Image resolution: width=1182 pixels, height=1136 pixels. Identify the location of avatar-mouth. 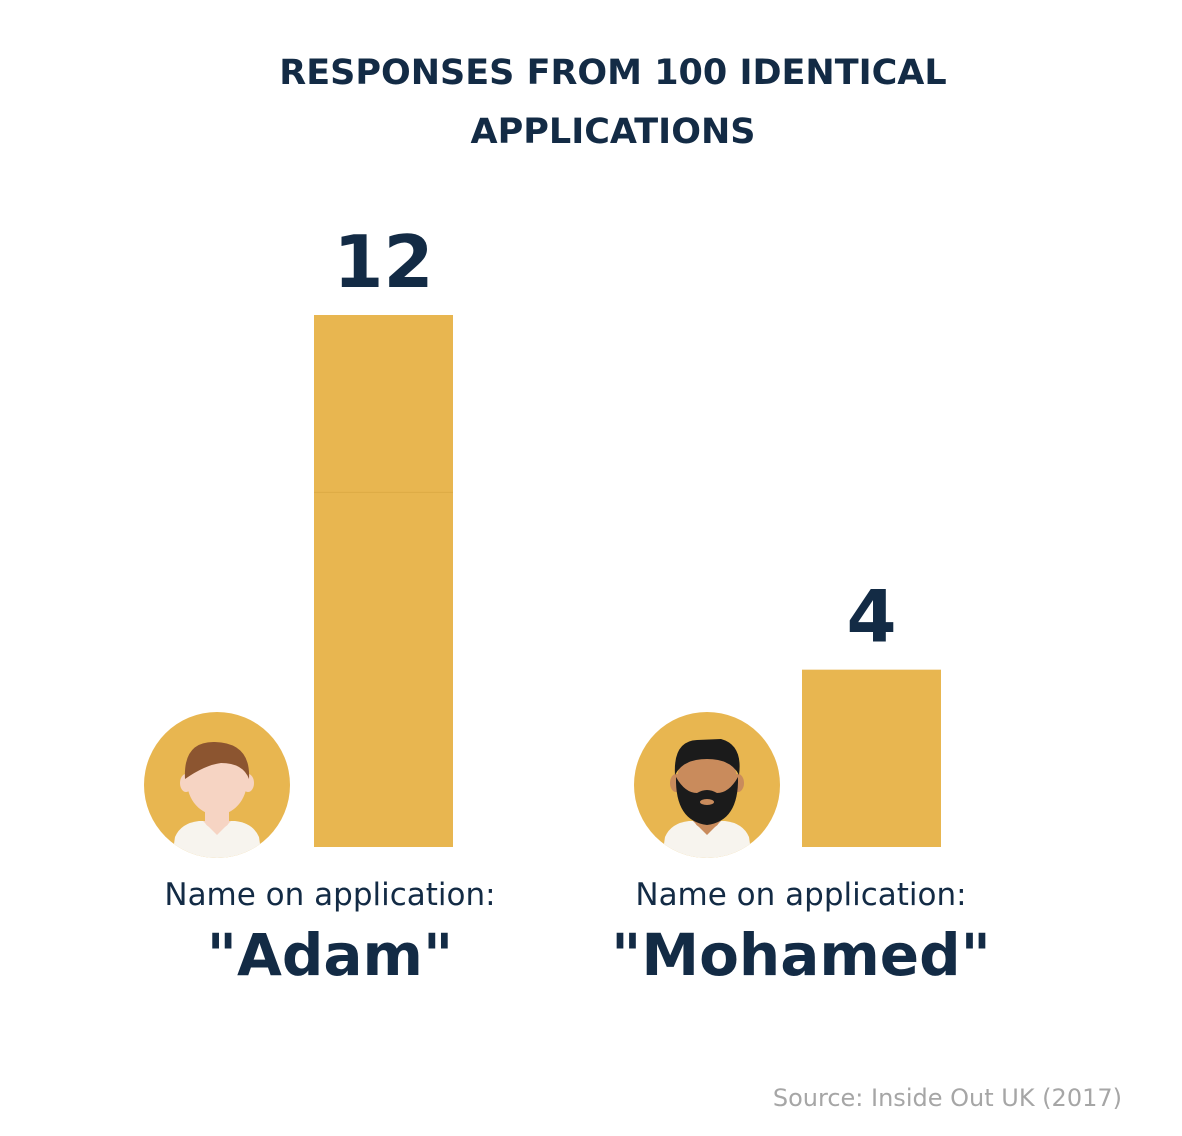
(707, 802).